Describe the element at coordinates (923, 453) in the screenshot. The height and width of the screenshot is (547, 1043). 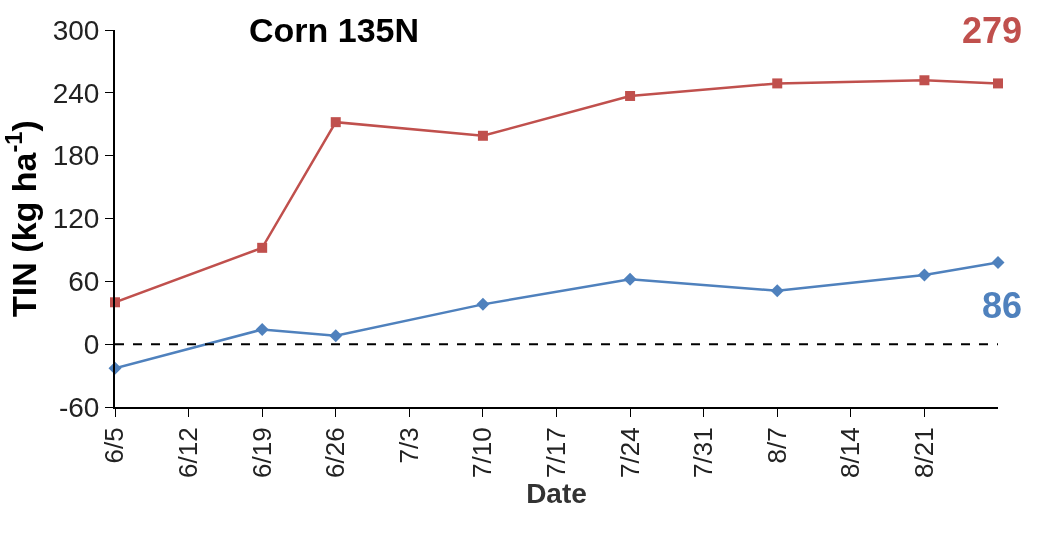
I see `x-tick-label: 8/21` at that location.